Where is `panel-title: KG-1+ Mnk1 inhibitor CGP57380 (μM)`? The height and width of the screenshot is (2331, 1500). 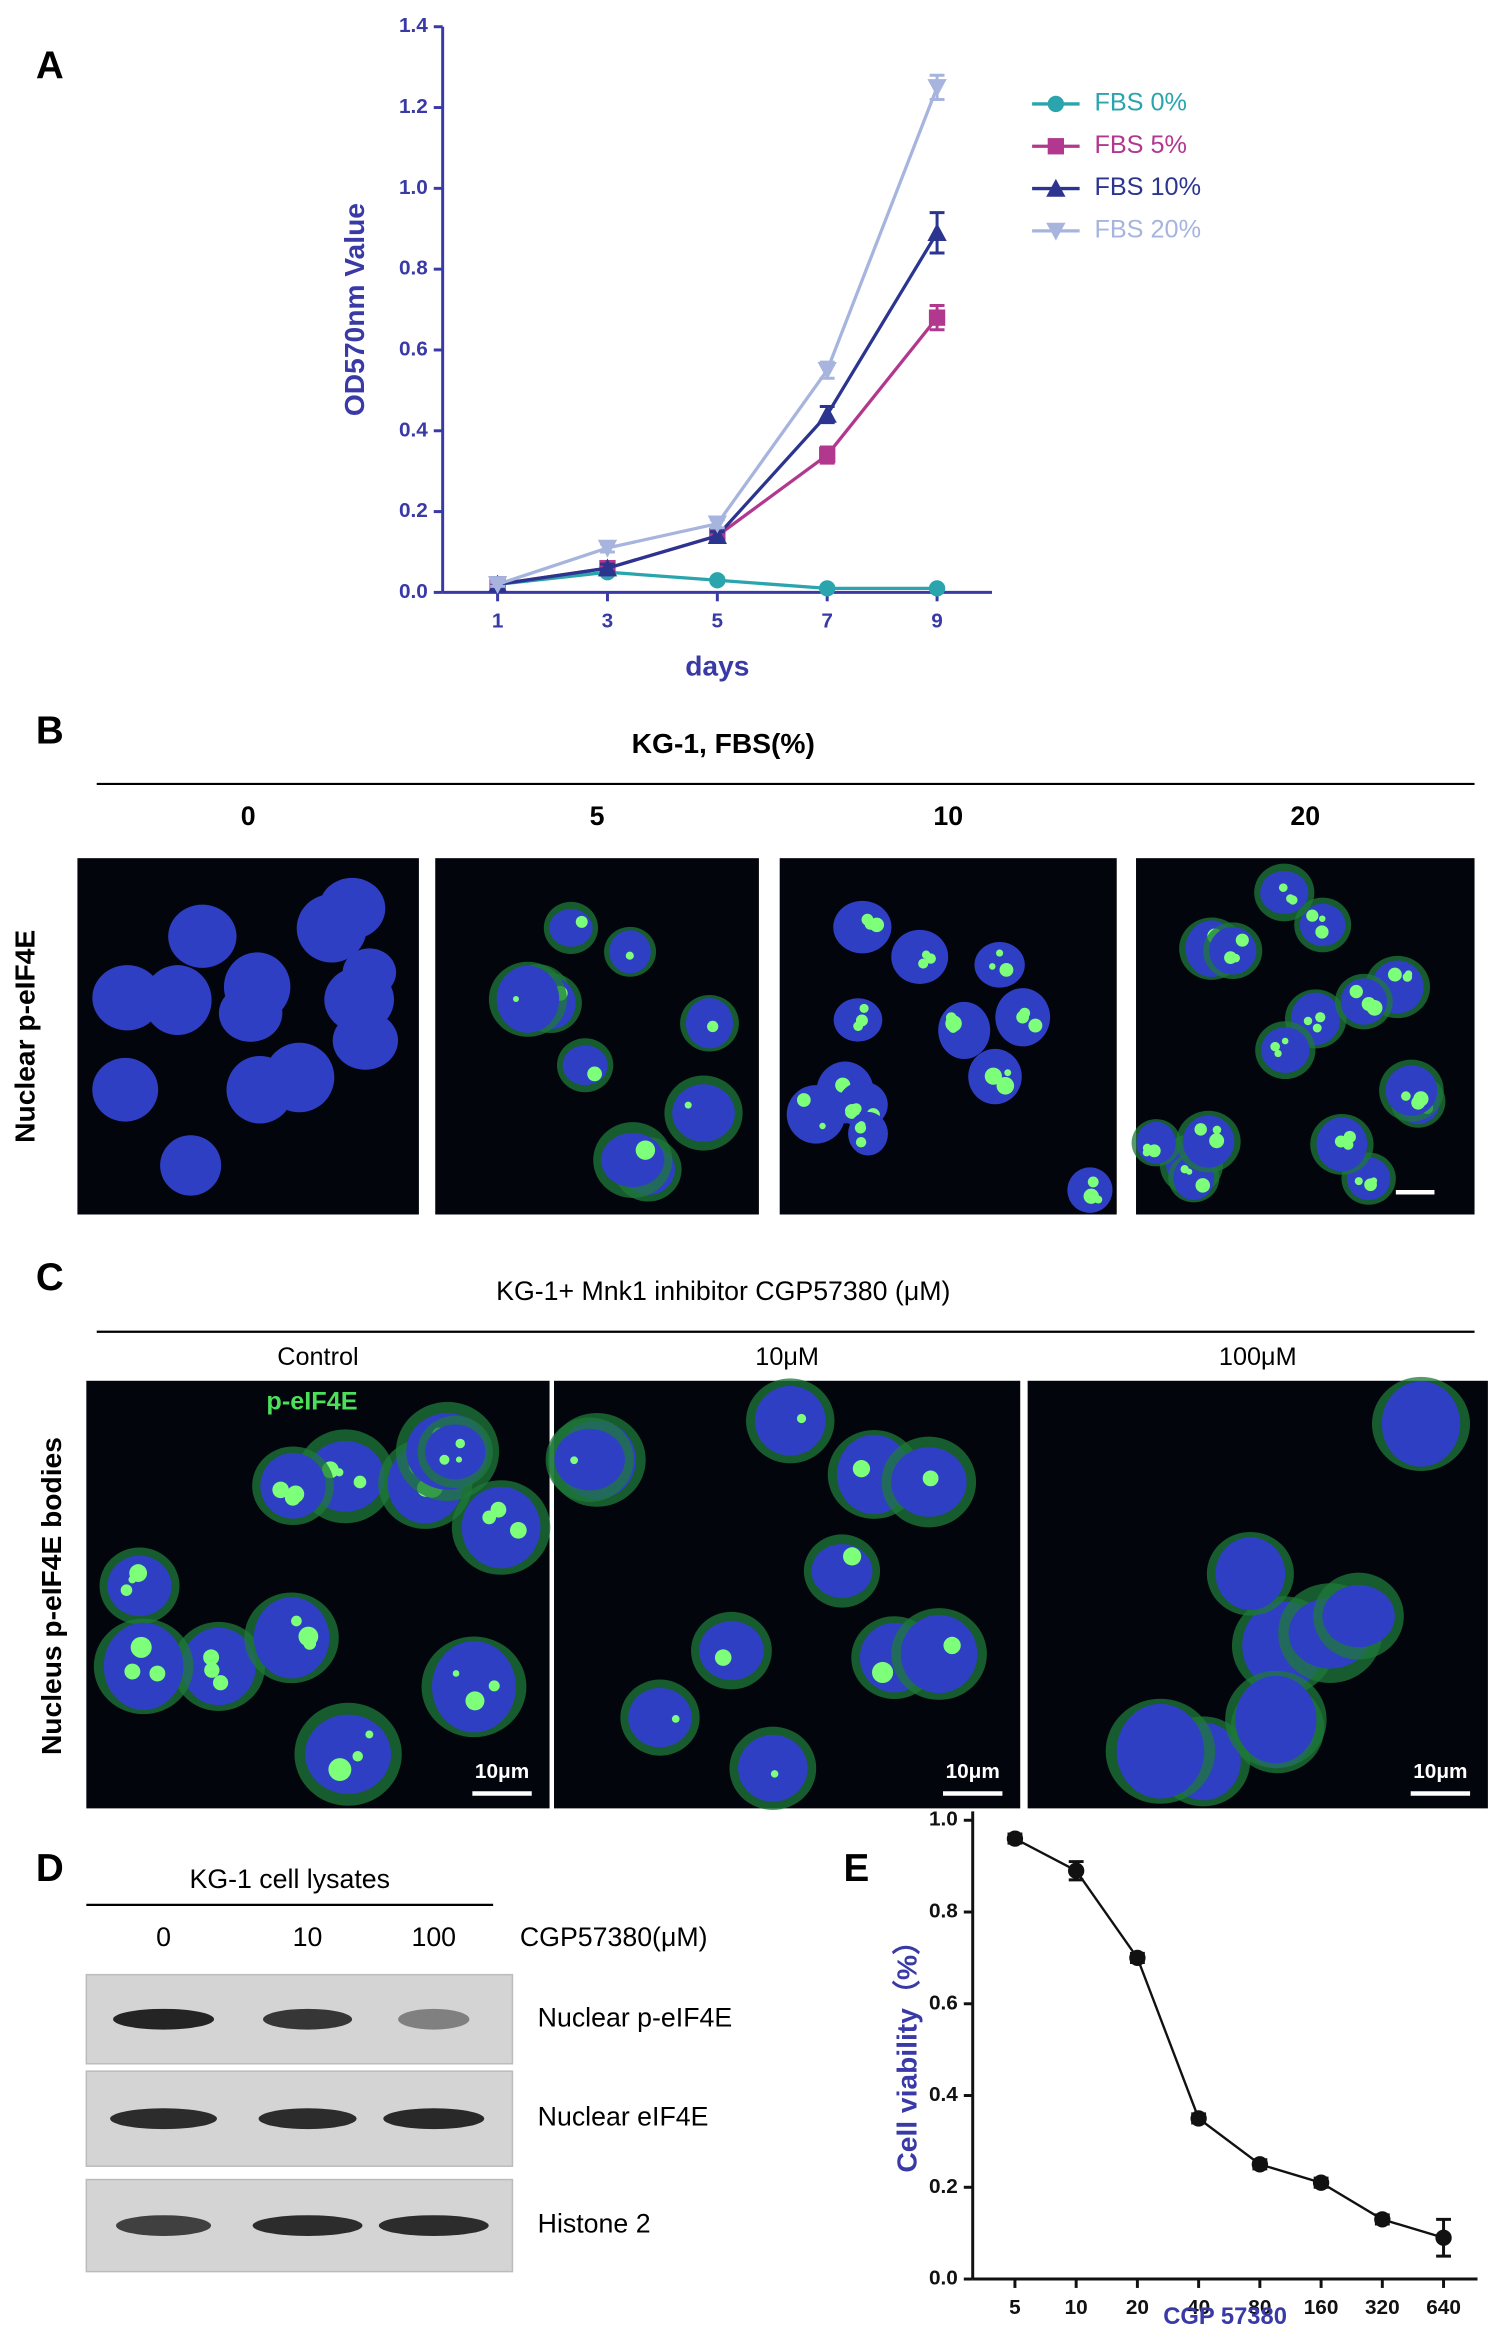 panel-title: KG-1+ Mnk1 inhibitor CGP57380 (μM) is located at coordinates (723, 1291).